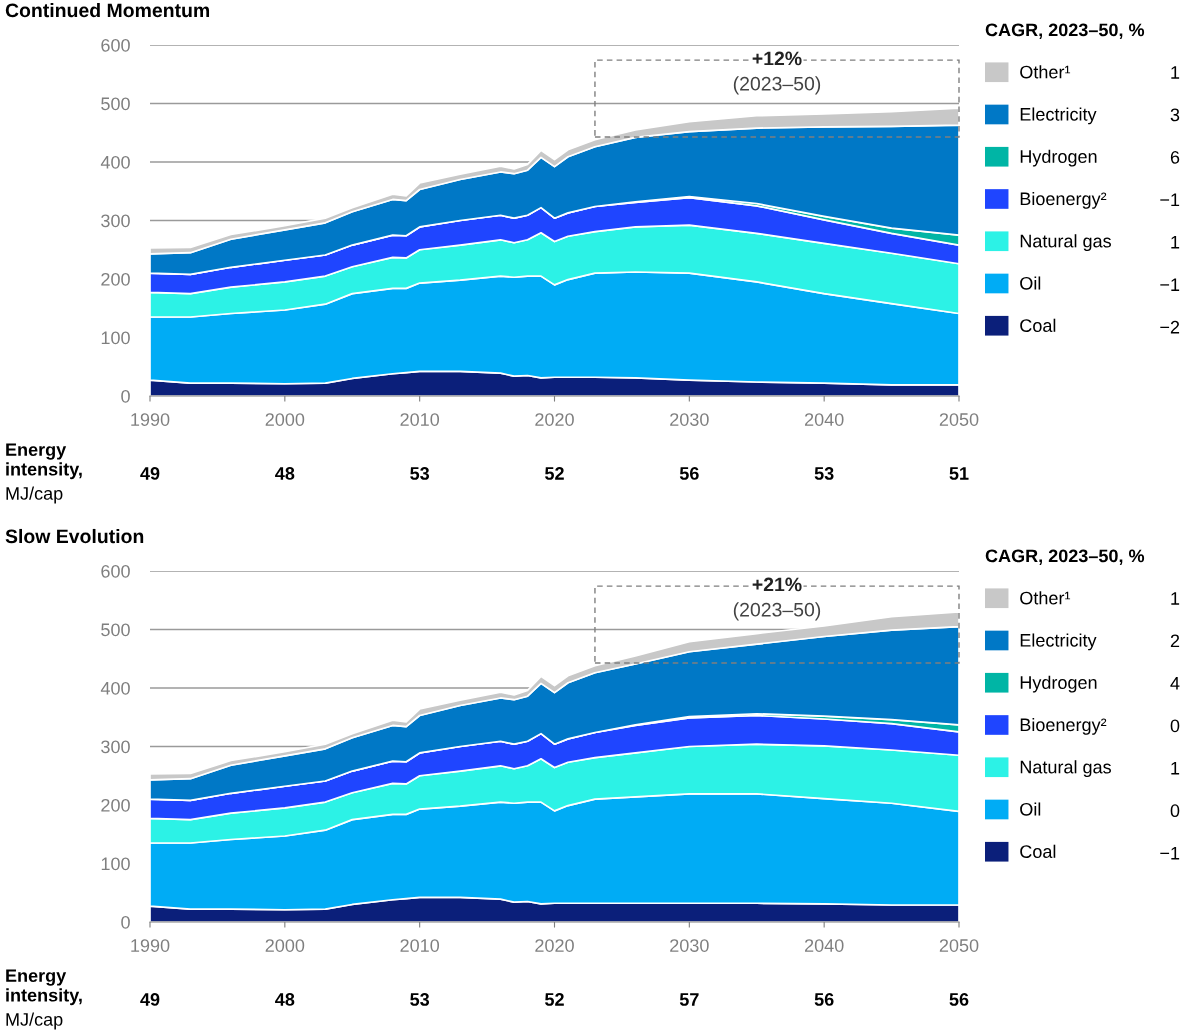 This screenshot has height=1036, width=1186. I want to click on annotation: +21% (2023–50), so click(777, 599).